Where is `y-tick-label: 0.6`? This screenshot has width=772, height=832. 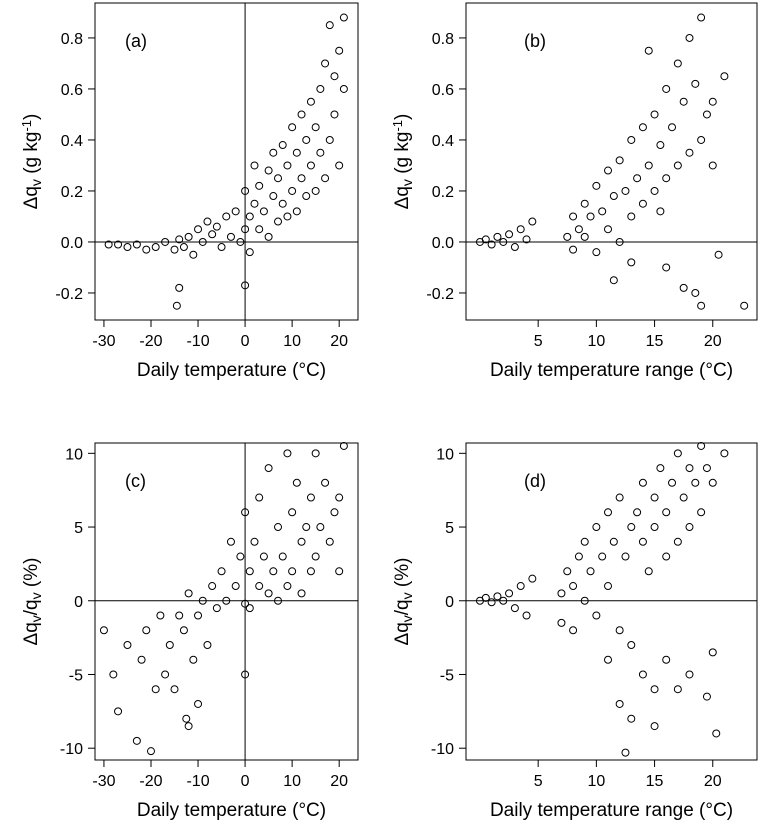
y-tick-label: 0.6 is located at coordinates (443, 90).